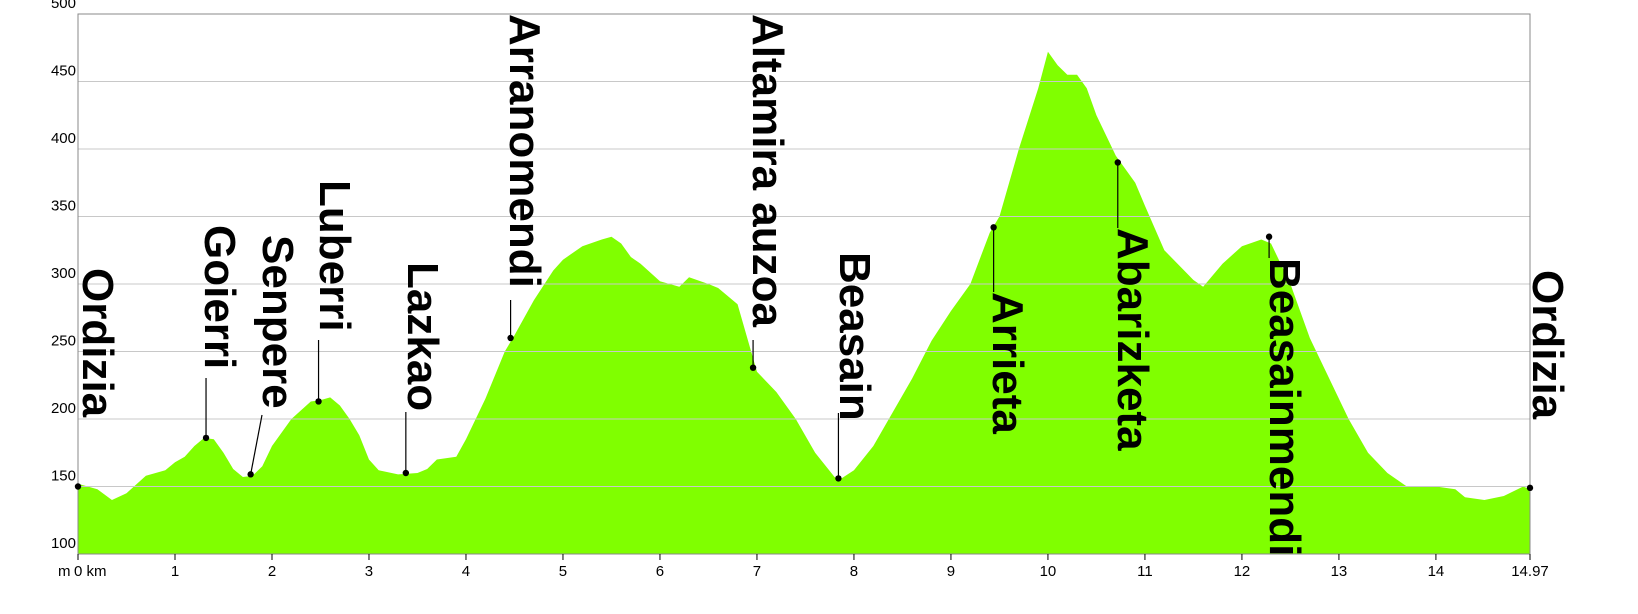 Image resolution: width=1638 pixels, height=614 pixels. What do you see at coordinates (175, 571) in the screenshot?
I see `x-tick-label: 1` at bounding box center [175, 571].